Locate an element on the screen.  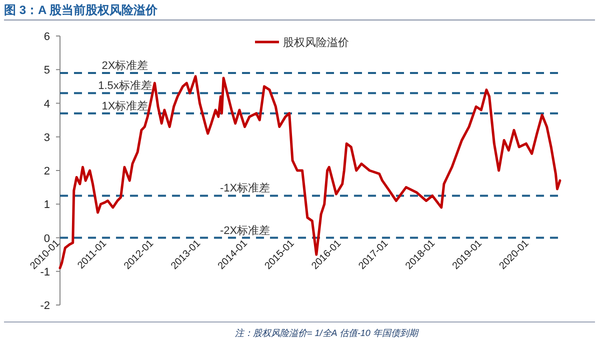
text: 注：股权风险溢价= 1/全A 估值-10 年国债到期 is located at coordinates (327, 333).